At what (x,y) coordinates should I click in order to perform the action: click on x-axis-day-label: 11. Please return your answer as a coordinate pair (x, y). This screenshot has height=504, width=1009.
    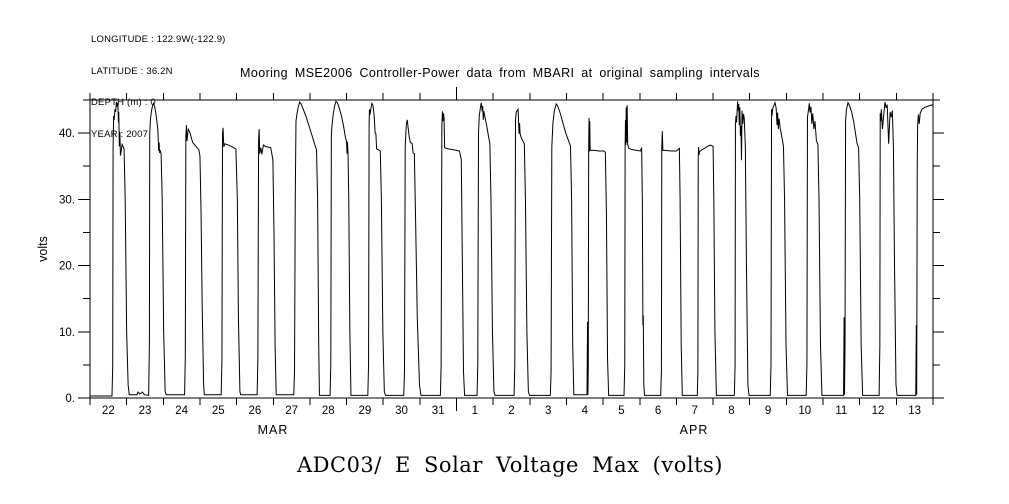
    Looking at the image, I should click on (841, 411).